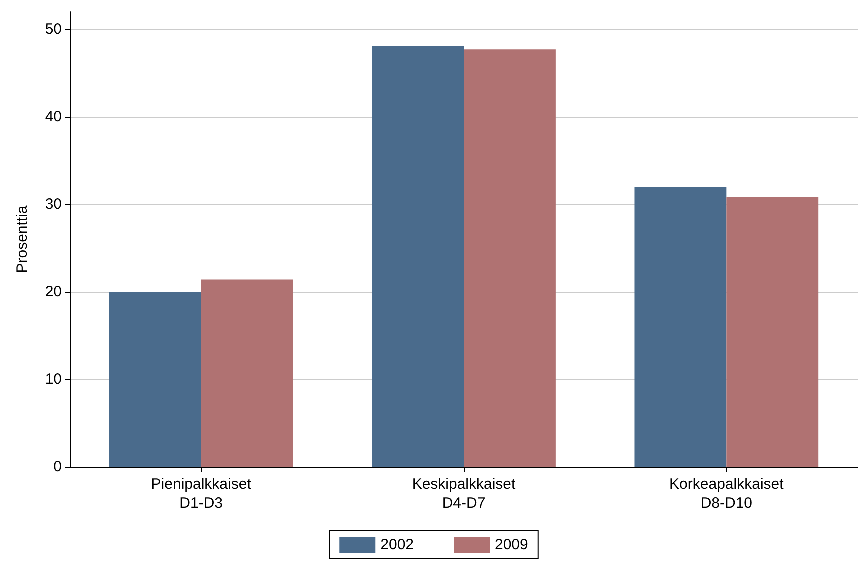 The image size is (868, 567). I want to click on x-tick-label: Pienipalkkaiset D1-D3, so click(201, 494).